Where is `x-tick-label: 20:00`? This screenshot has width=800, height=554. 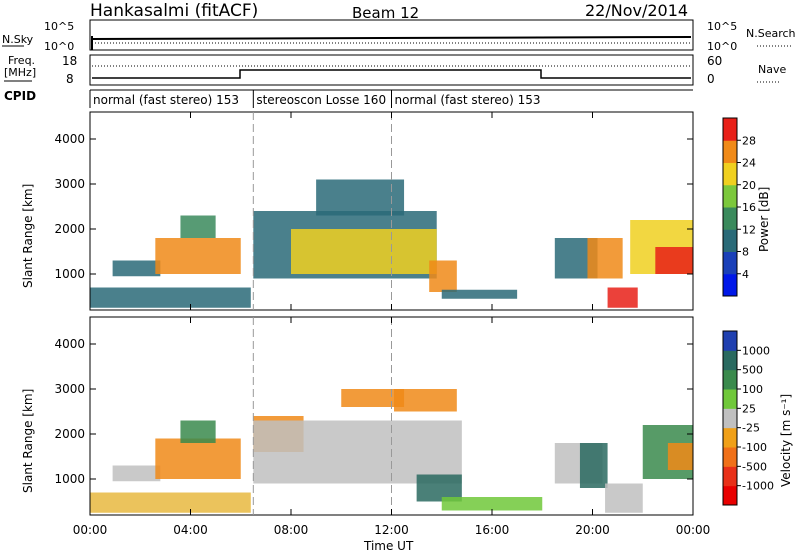
x-tick-label: 20:00 is located at coordinates (592, 530).